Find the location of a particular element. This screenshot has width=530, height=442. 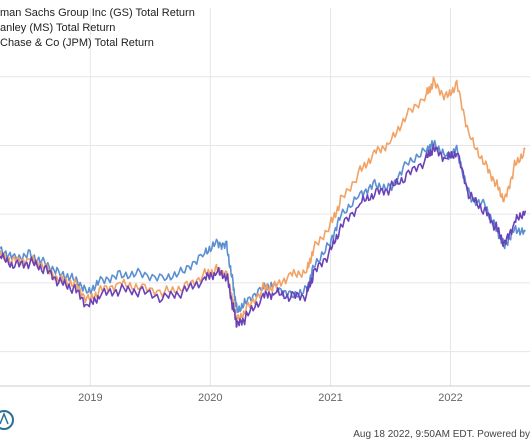

footer: Aug 18 2022, 9:50AM EDT. Powered by is located at coordinates (265, 425).